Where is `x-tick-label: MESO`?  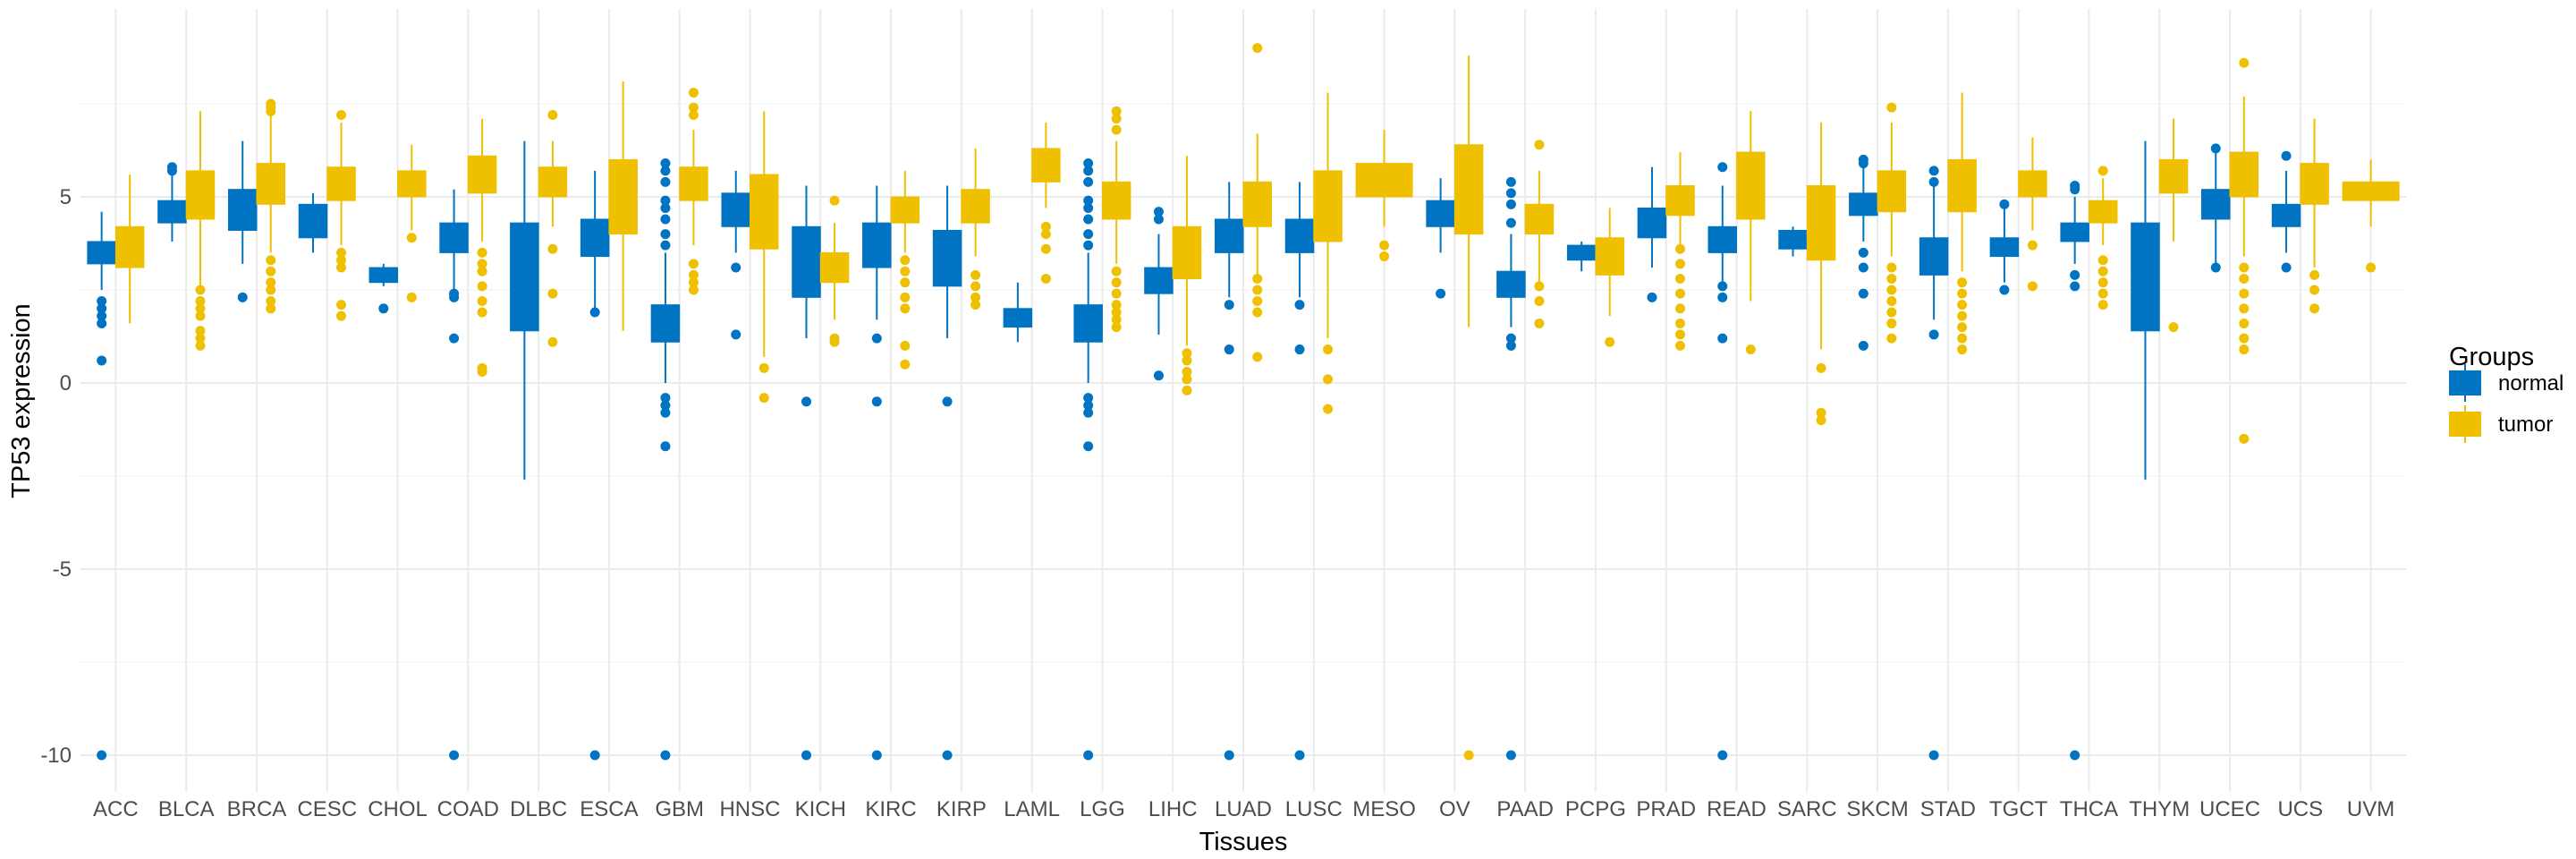
x-tick-label: MESO is located at coordinates (1384, 809).